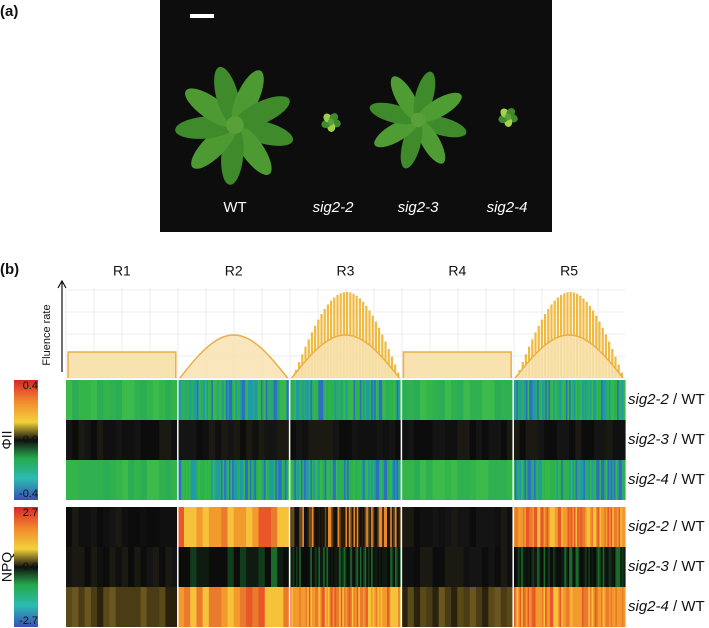 The width and height of the screenshot is (709, 628). I want to click on leaf, so click(439, 107).